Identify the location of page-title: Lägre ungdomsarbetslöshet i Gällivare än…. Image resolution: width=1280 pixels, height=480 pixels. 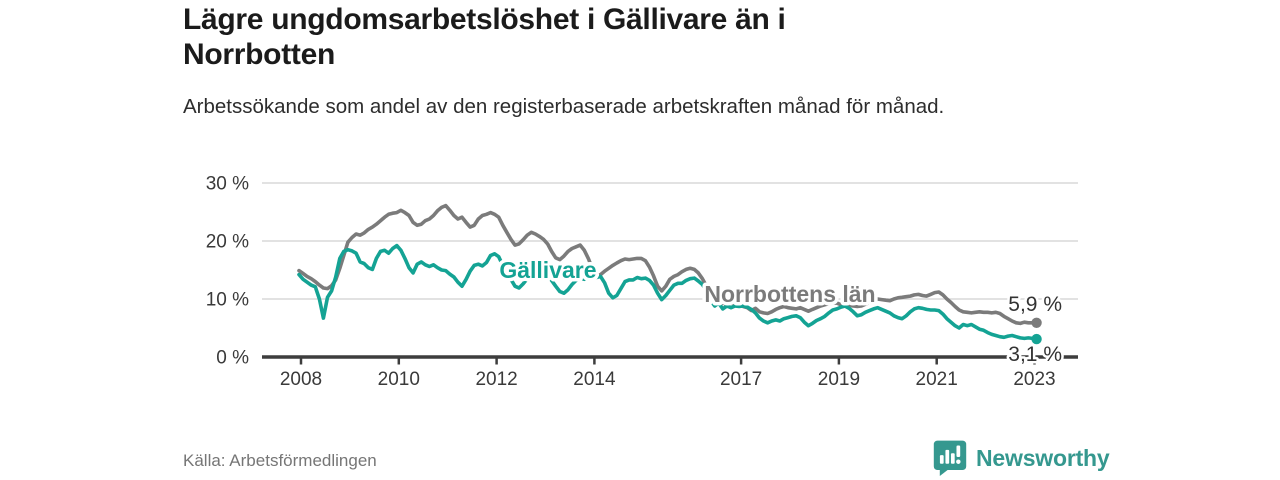
(484, 37).